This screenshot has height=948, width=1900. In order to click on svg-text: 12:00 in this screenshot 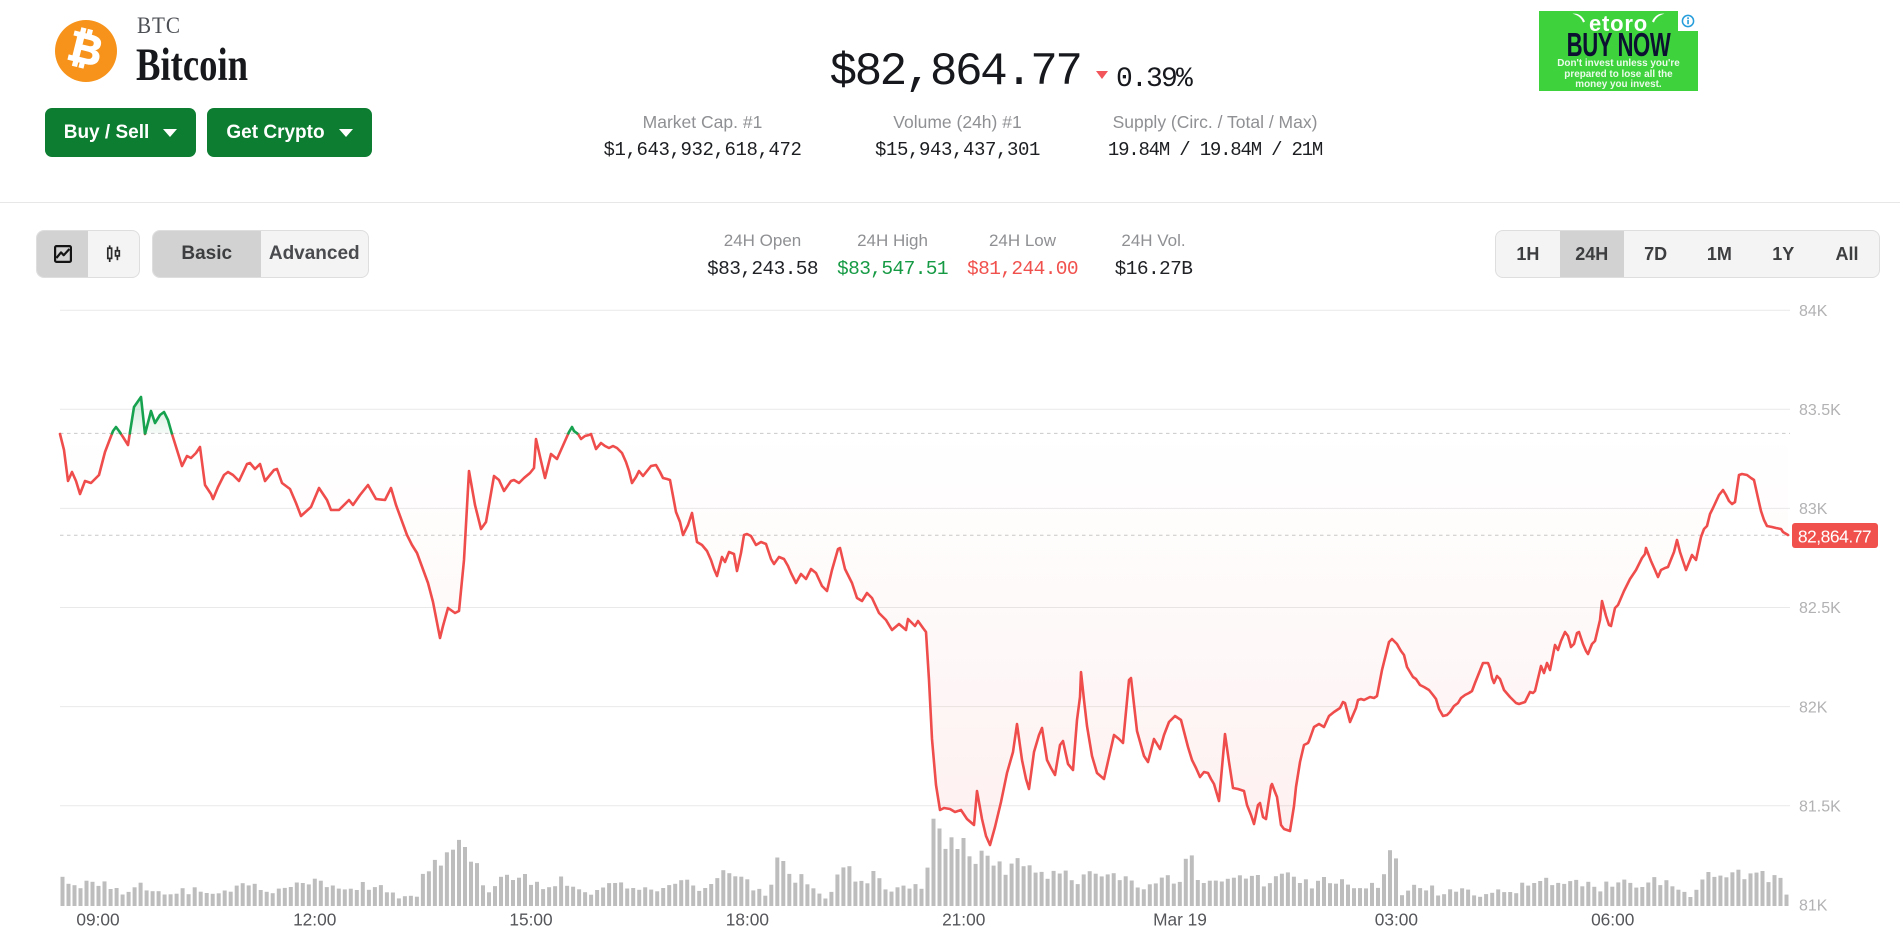, I will do `click(314, 920)`.